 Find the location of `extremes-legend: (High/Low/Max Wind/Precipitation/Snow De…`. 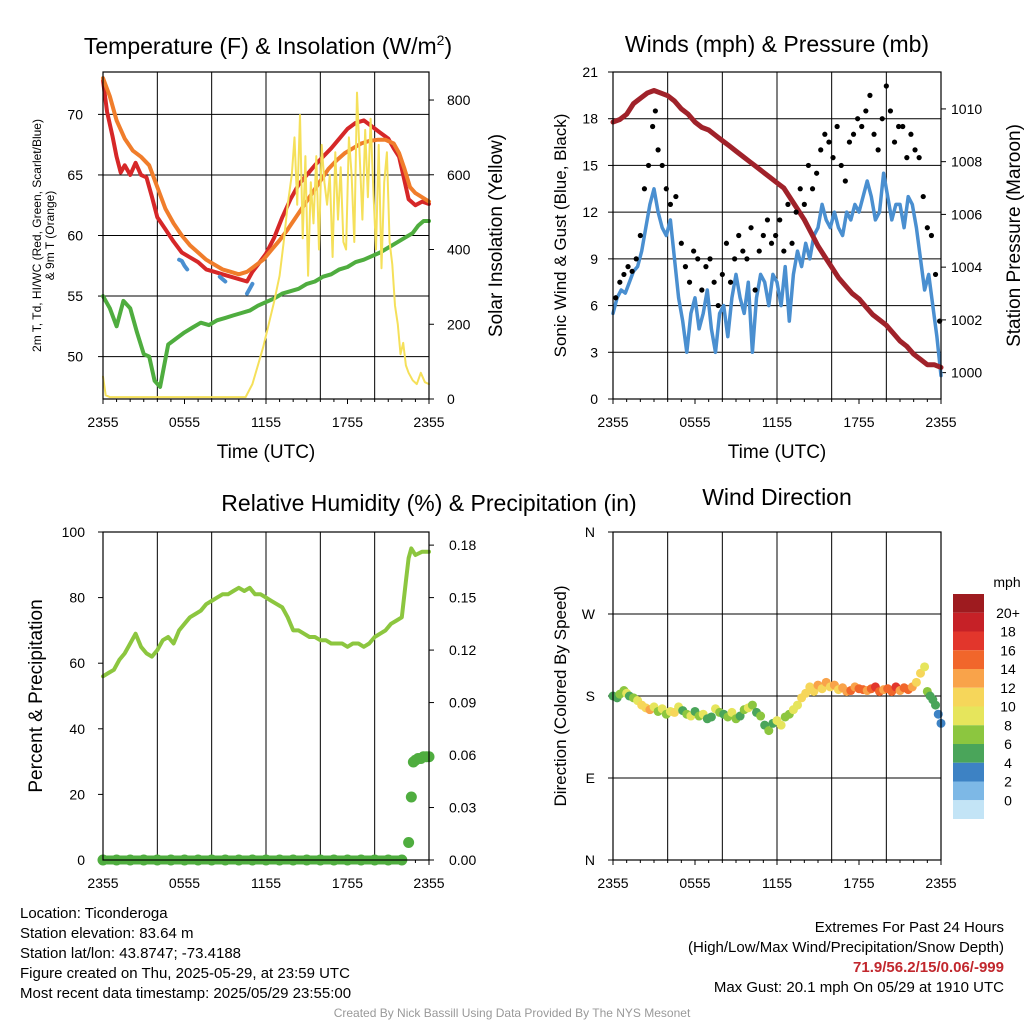

extremes-legend: (High/Low/Max Wind/Precipitation/Snow De… is located at coordinates (846, 947).